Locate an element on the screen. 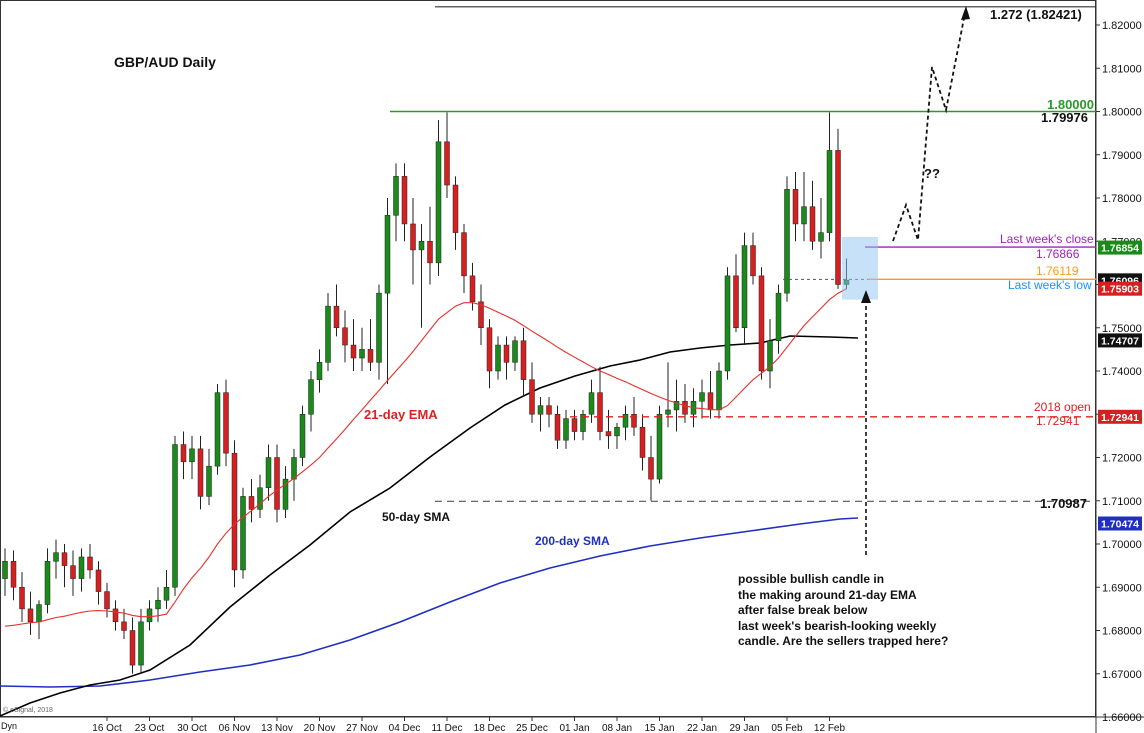 Image resolution: width=1144 pixels, height=733 pixels. price-tag-label: 1.76854 is located at coordinates (1120, 249).